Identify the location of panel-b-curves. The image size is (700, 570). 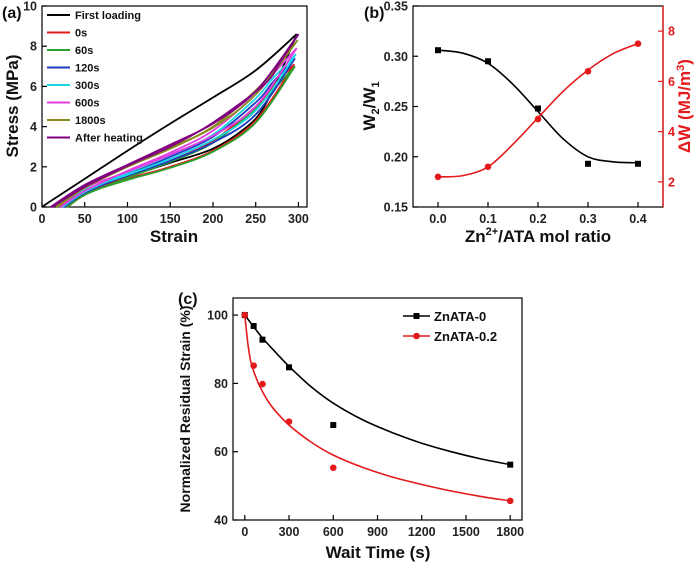
(538, 110).